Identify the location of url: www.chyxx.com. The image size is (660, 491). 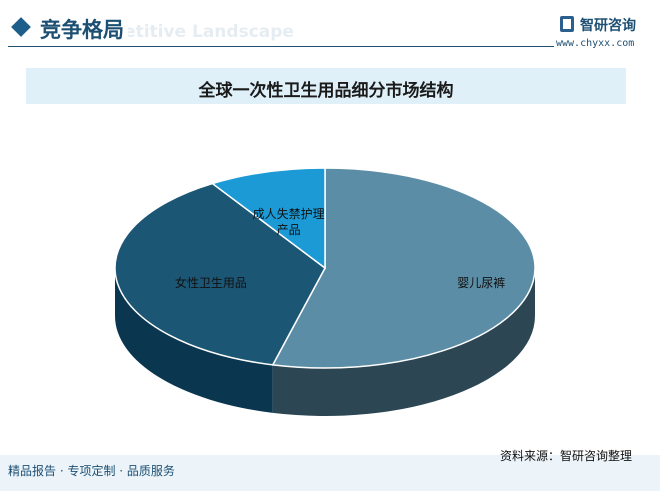
(595, 43).